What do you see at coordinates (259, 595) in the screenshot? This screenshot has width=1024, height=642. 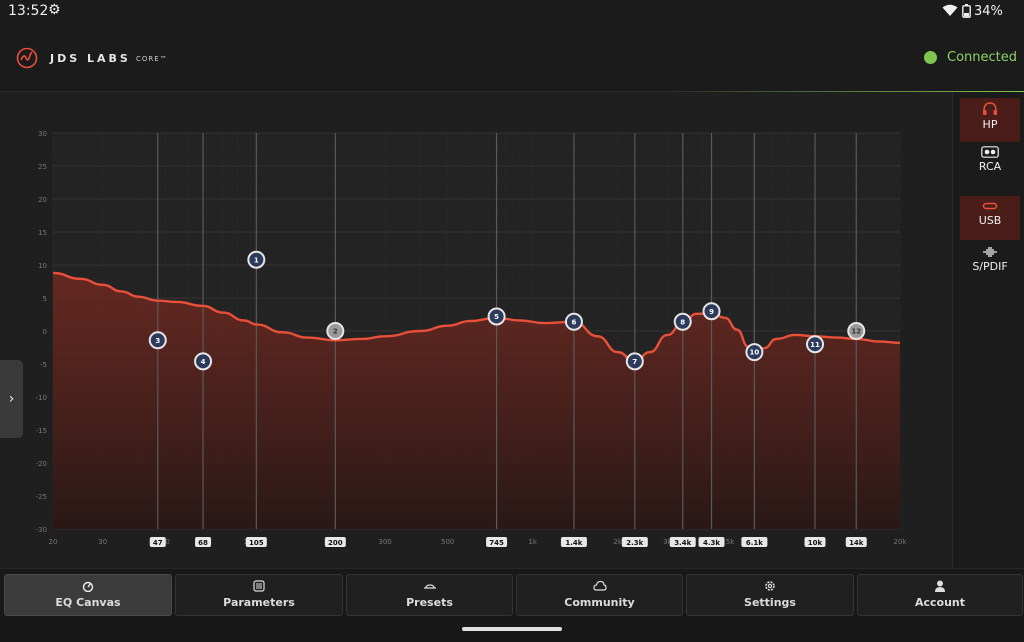 I see `nav-parameters: Parameters` at bounding box center [259, 595].